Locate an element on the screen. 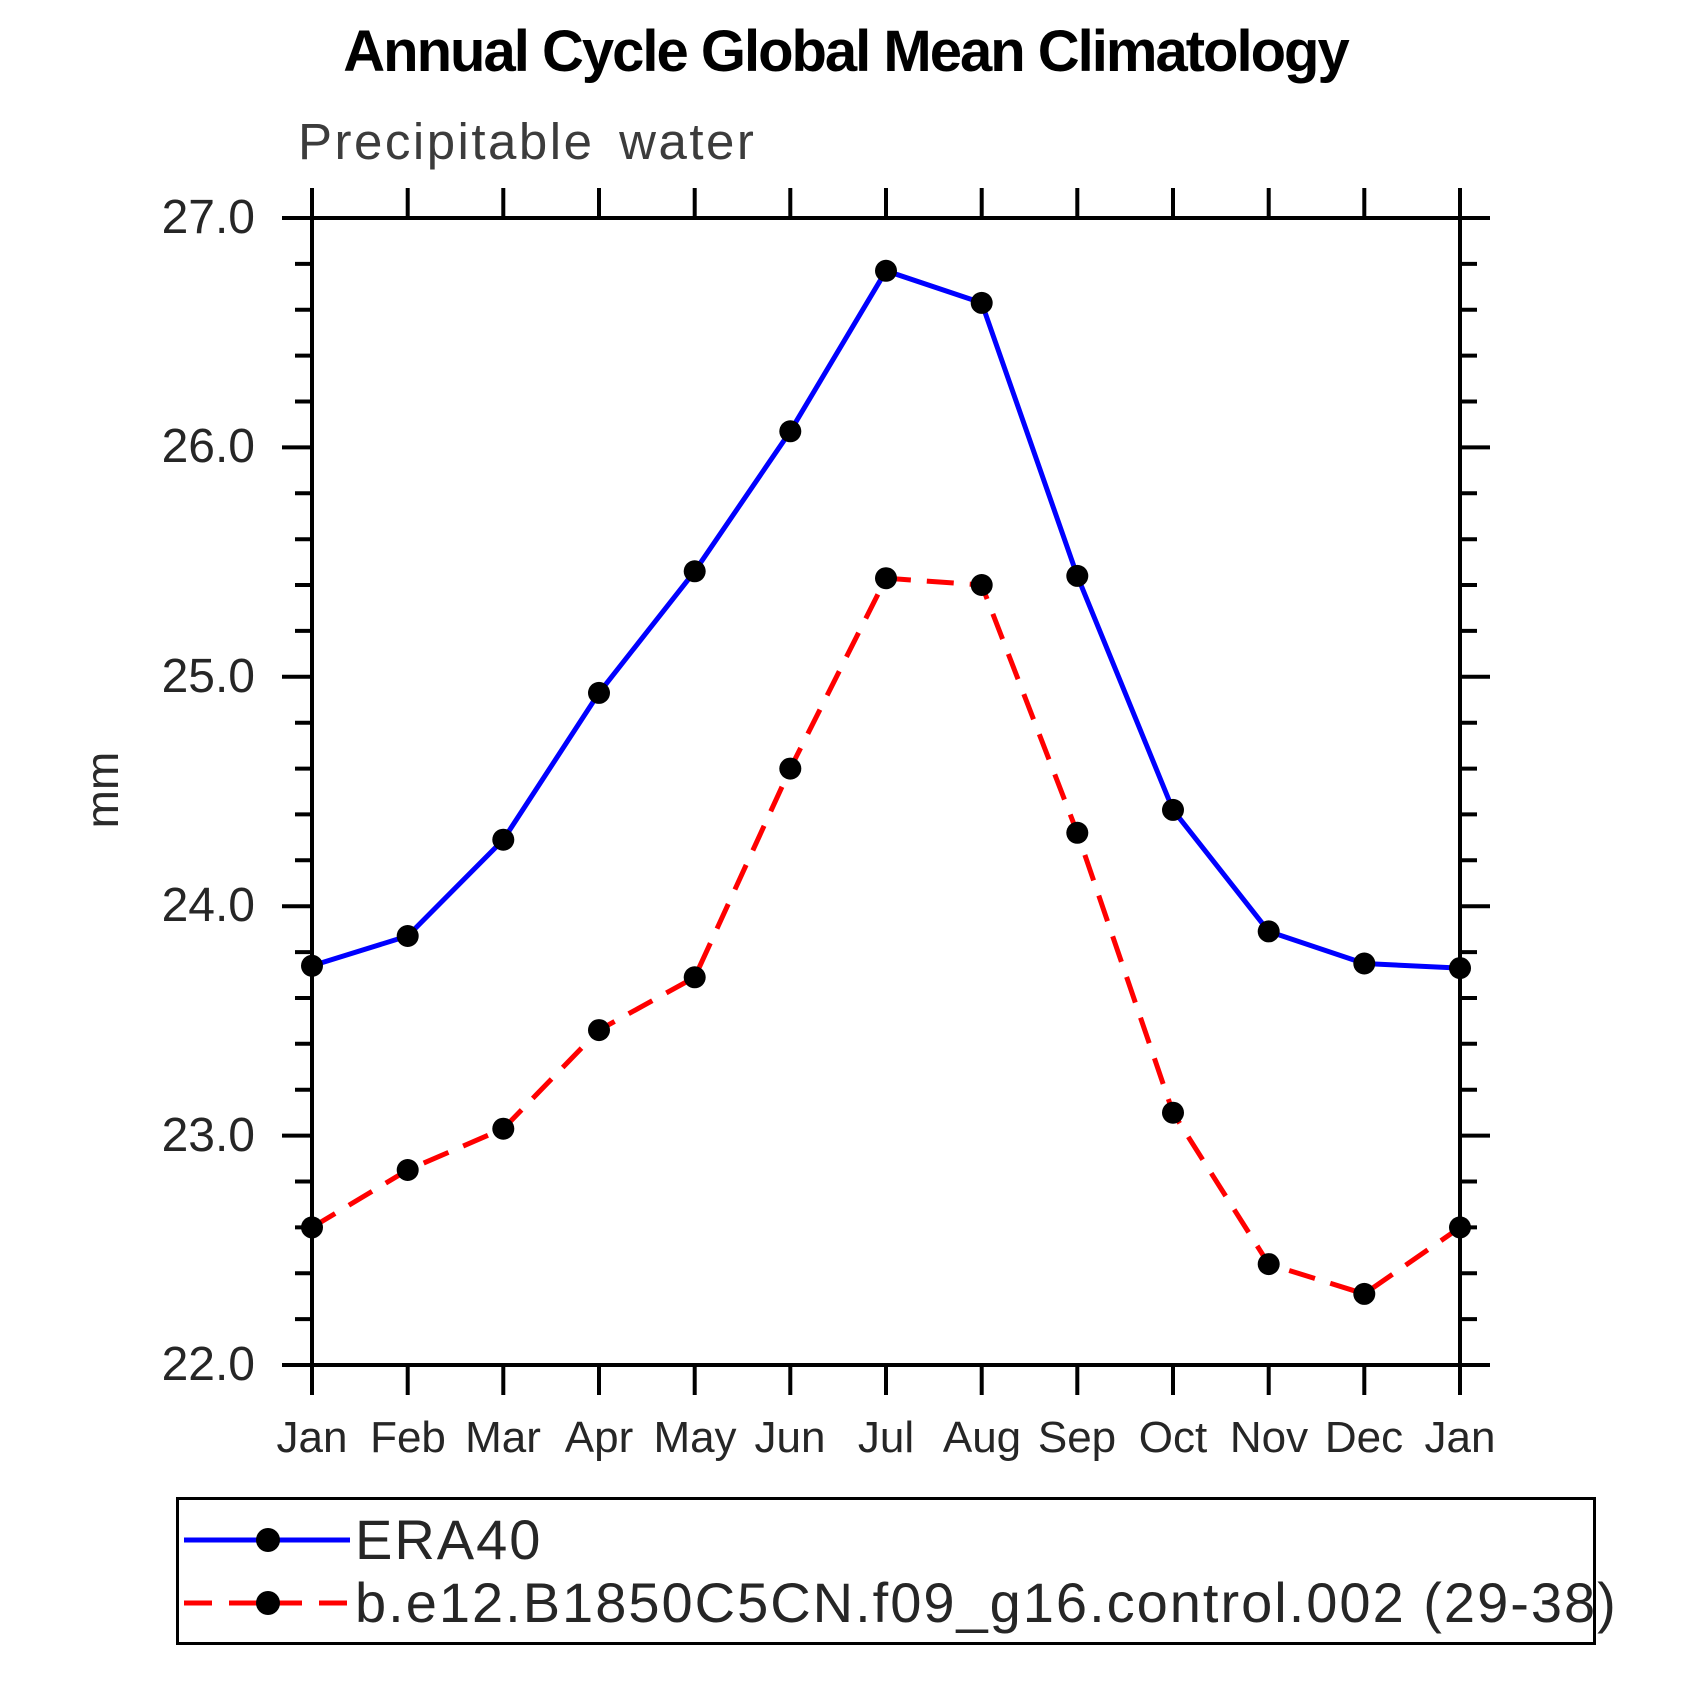  y-tick-label: 22.0 is located at coordinates (208, 1364).